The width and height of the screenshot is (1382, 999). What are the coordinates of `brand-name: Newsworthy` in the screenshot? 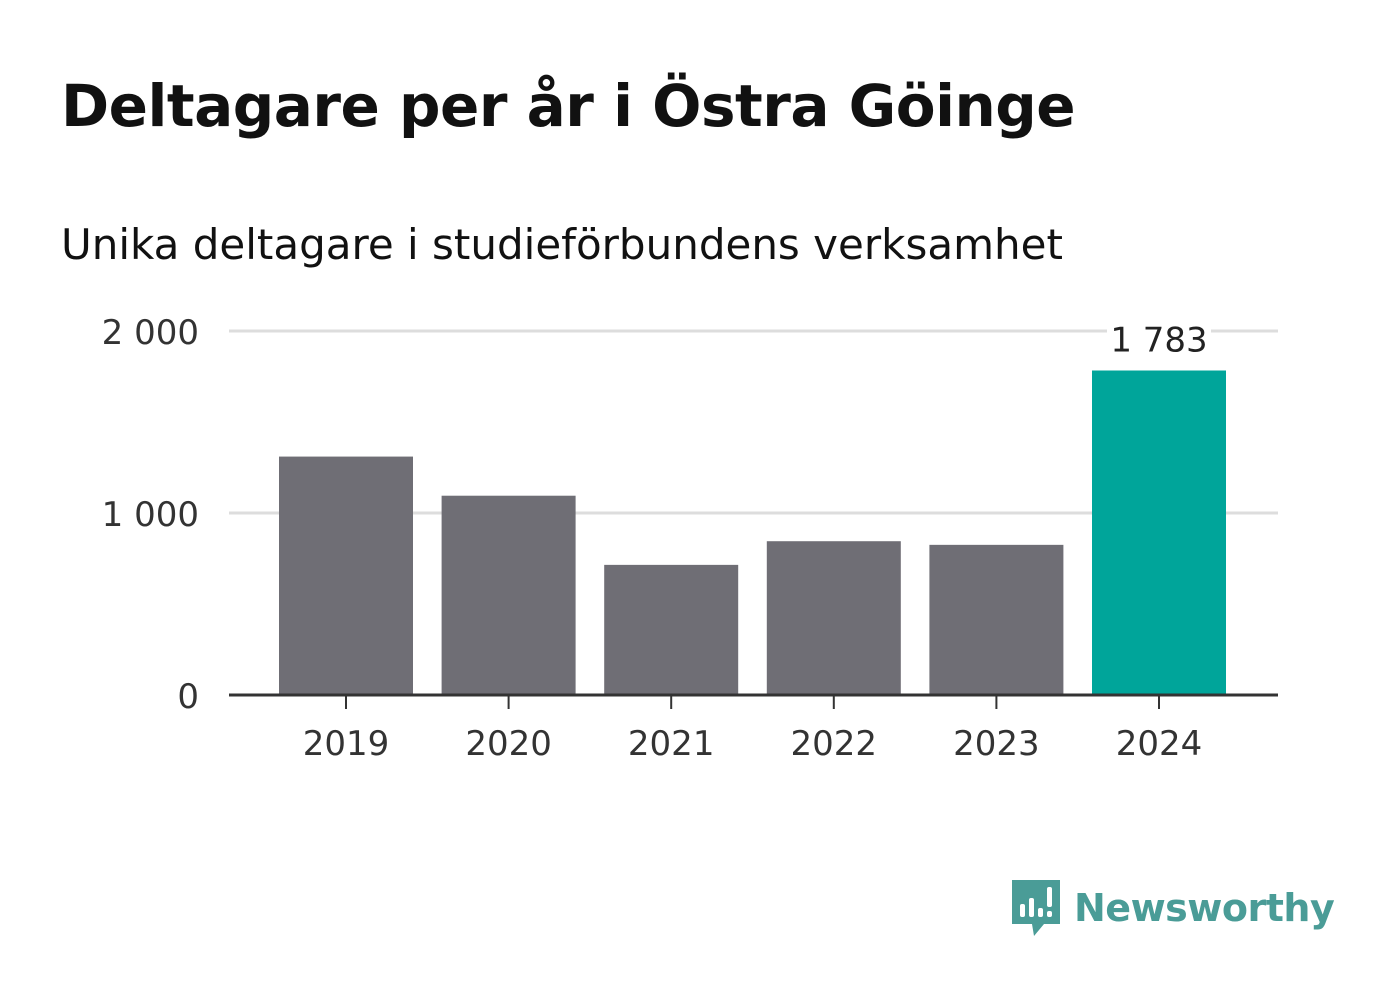 It's located at (1204, 908).